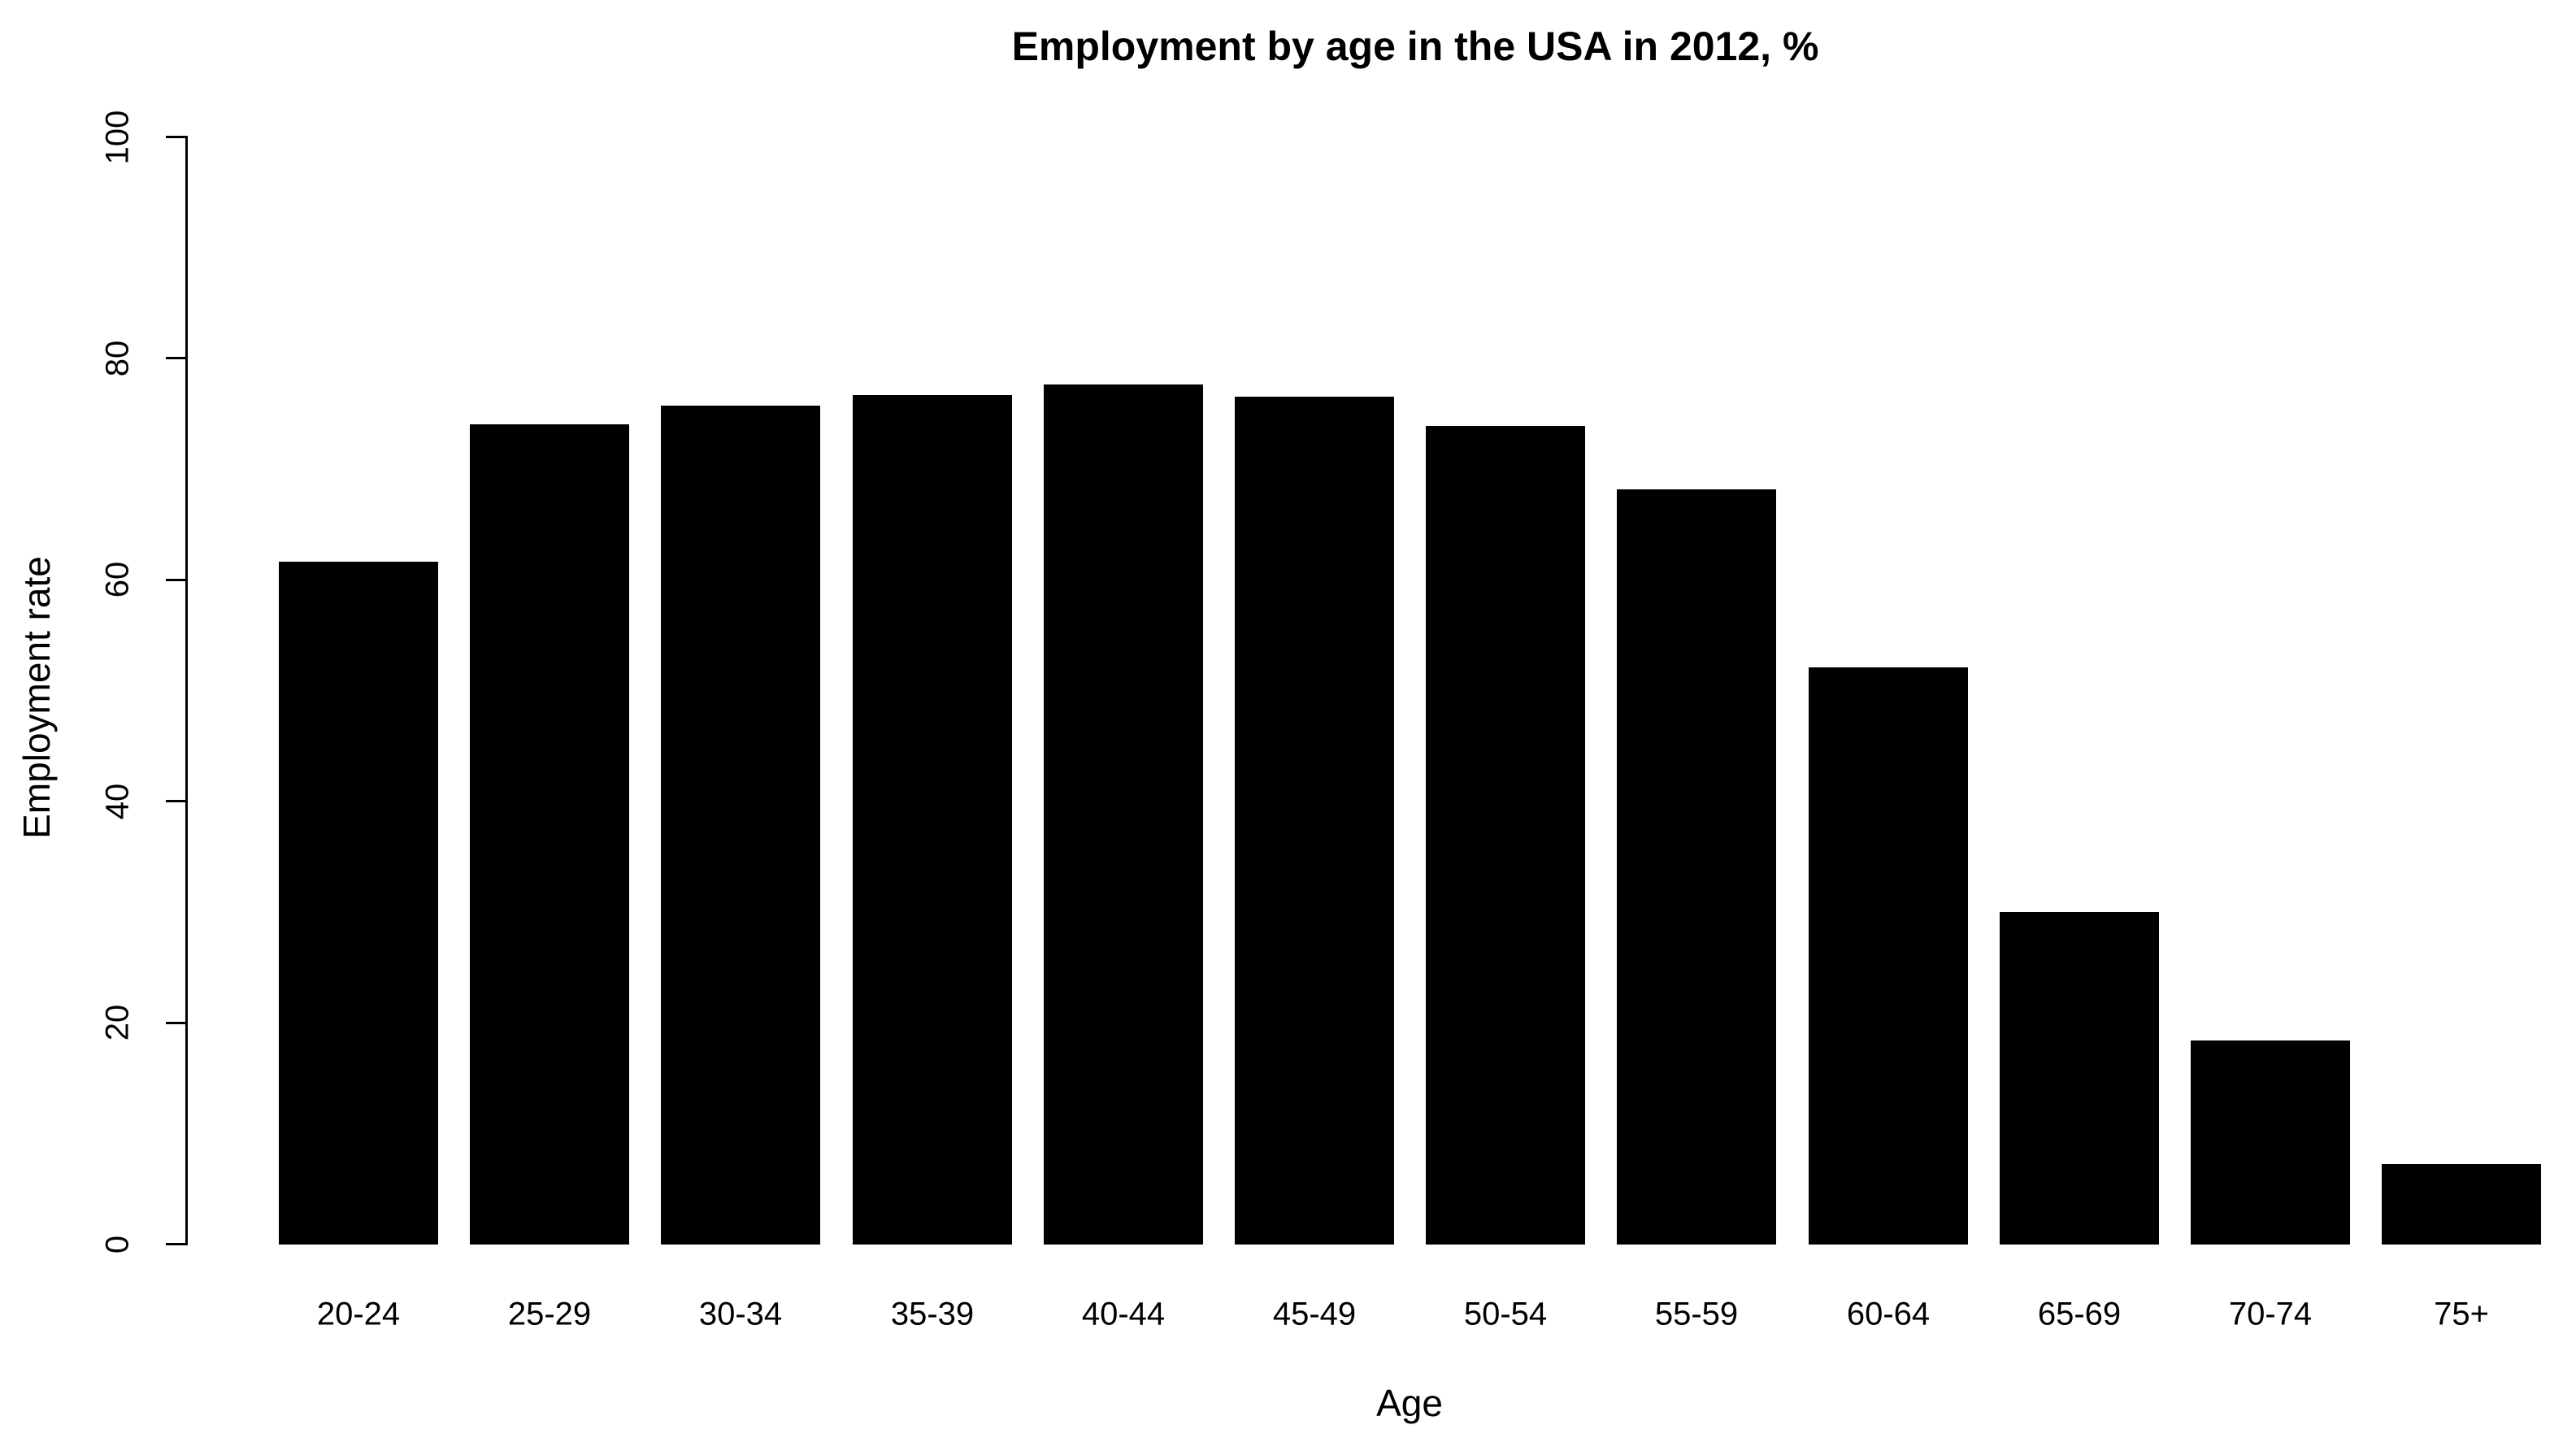 The height and width of the screenshot is (1451, 2576). Describe the element at coordinates (1888, 1314) in the screenshot. I see `x-axis-tick-label: 60-64` at that location.